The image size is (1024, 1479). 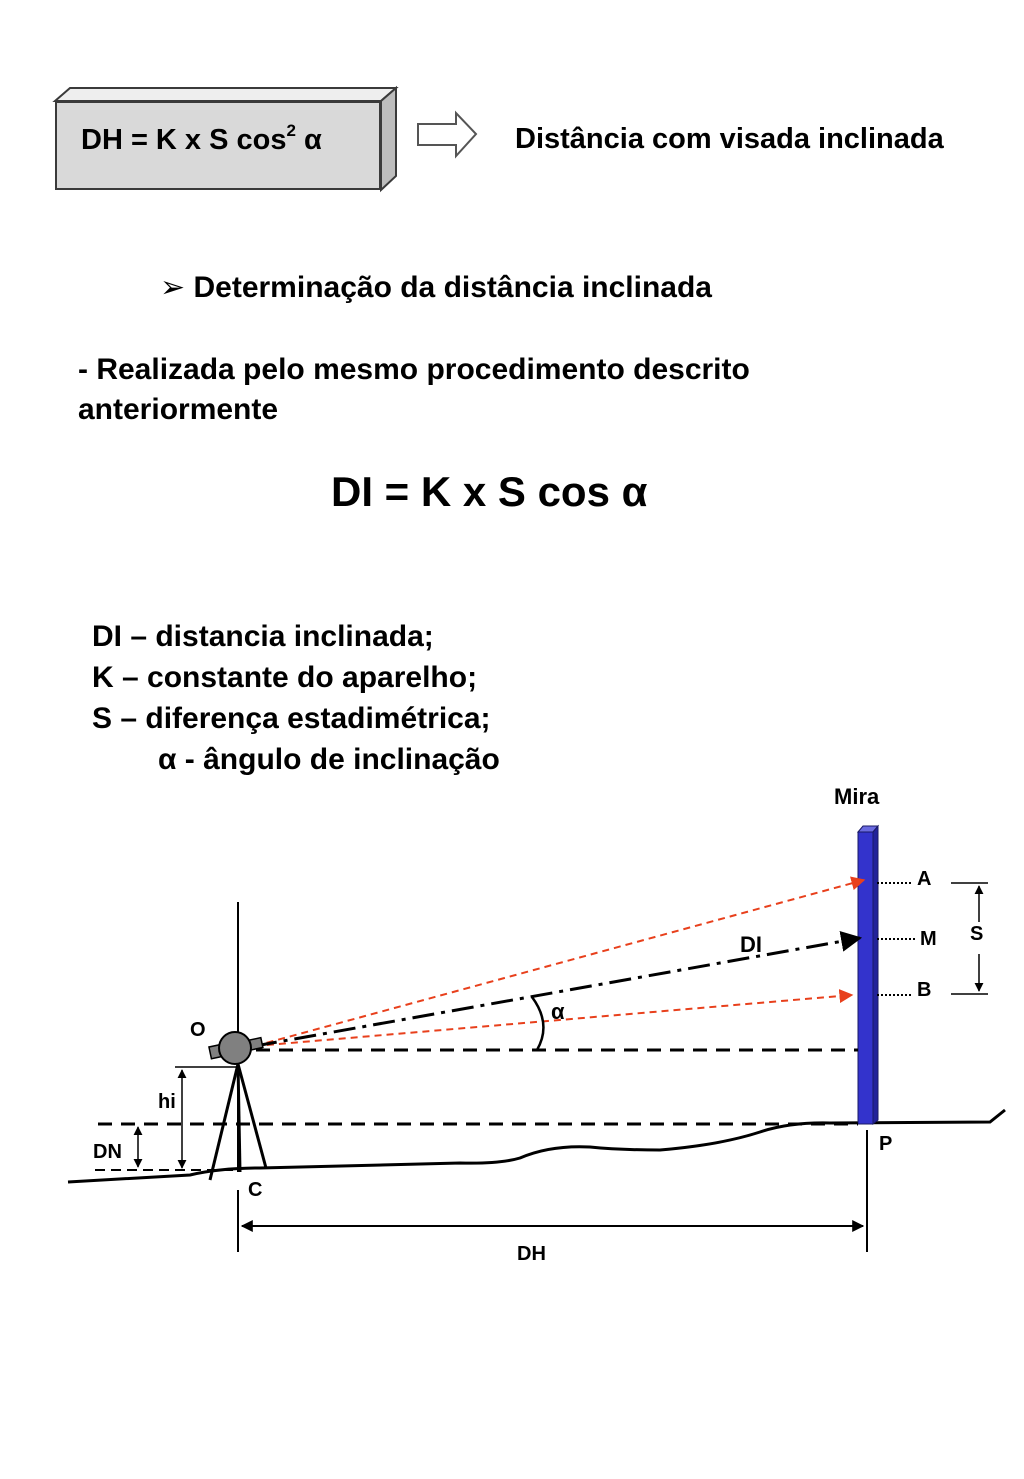 What do you see at coordinates (329, 759) in the screenshot?
I see `legend-alpha: α - ângulo de inclinação` at bounding box center [329, 759].